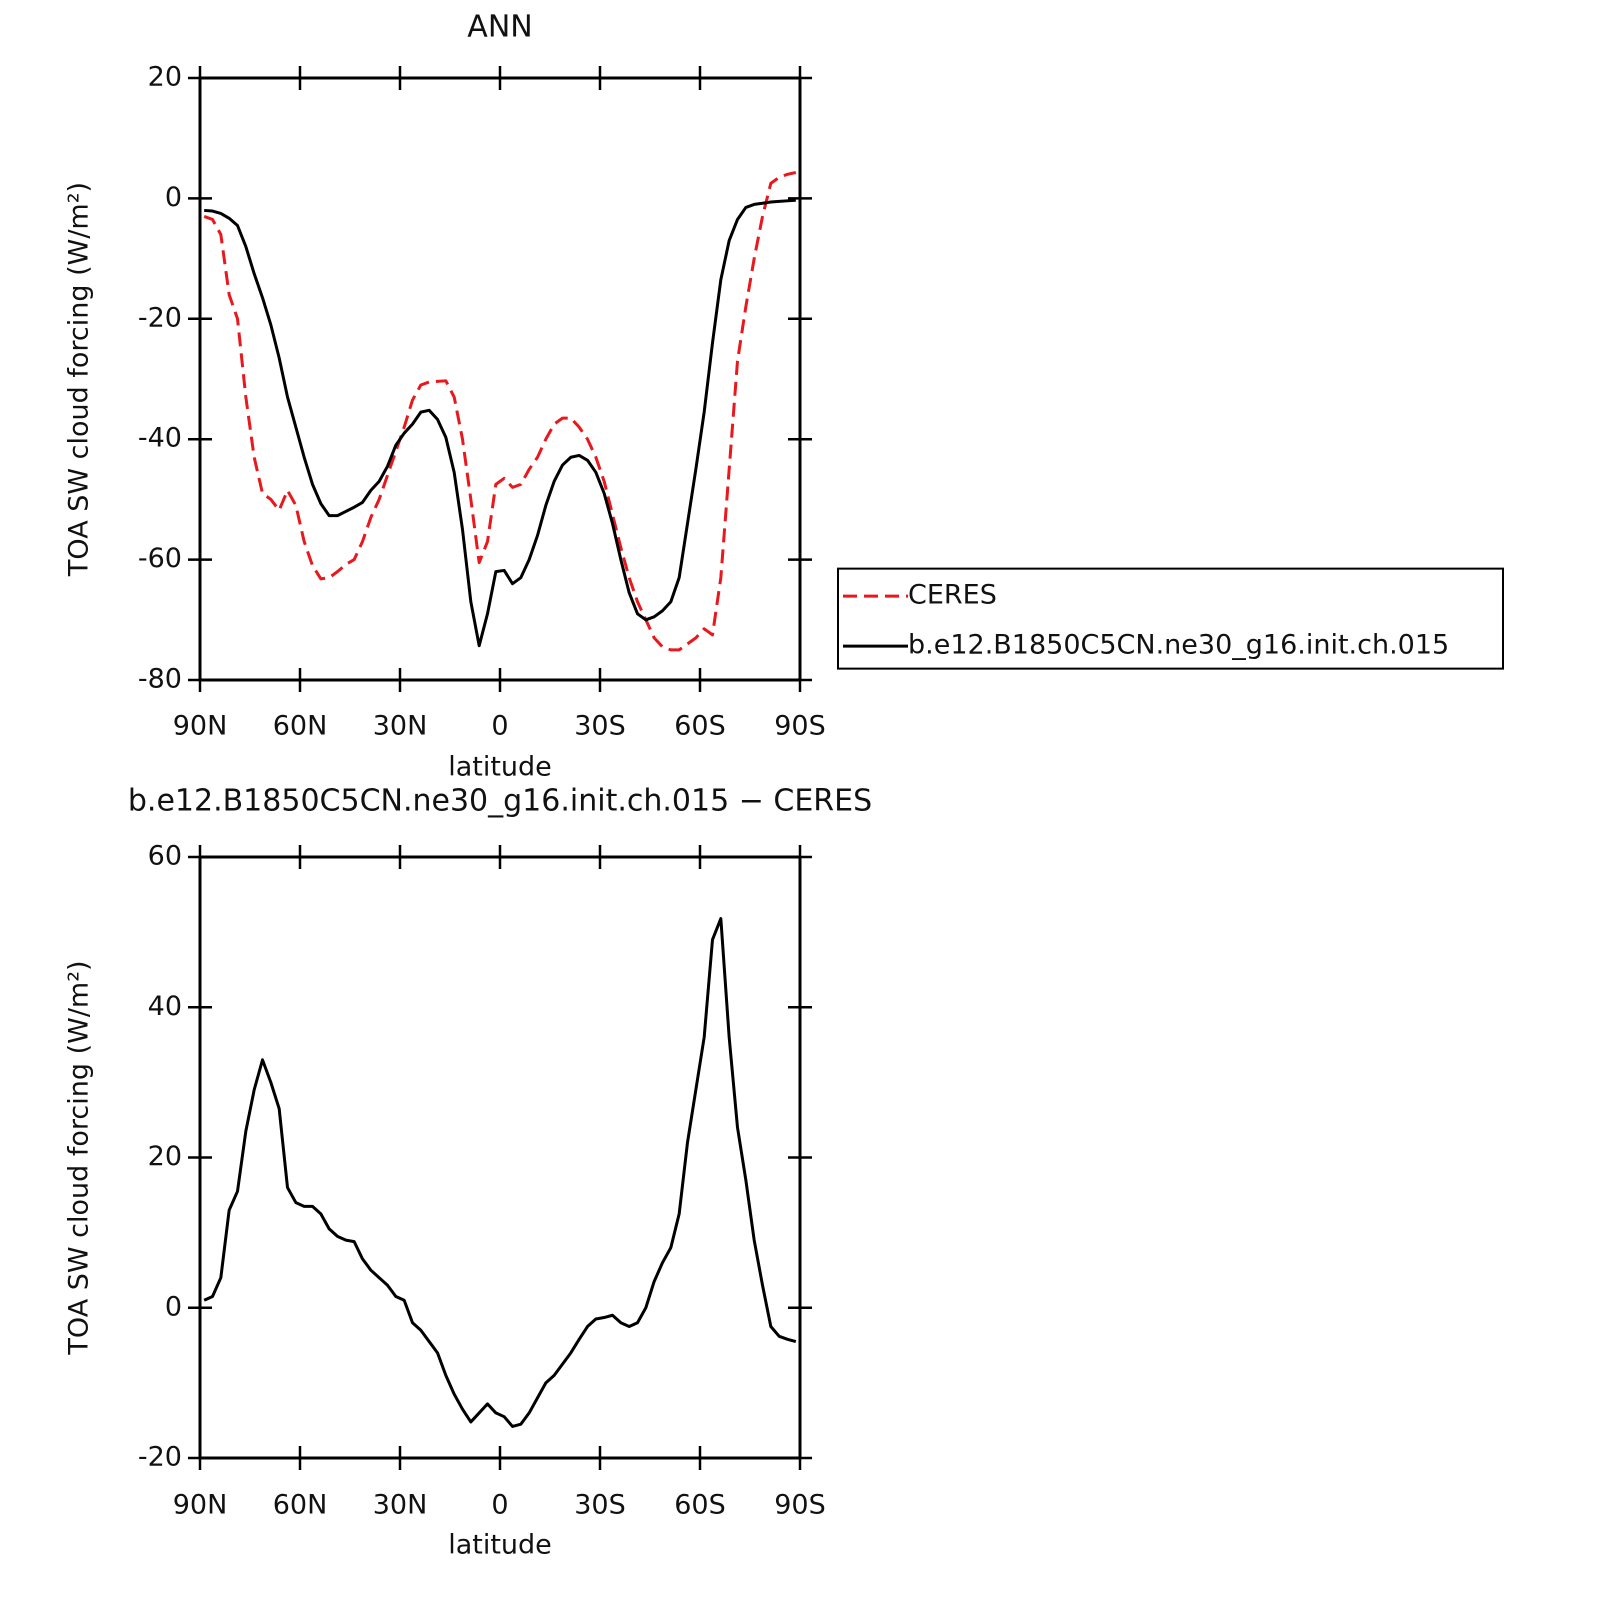 This screenshot has width=1600, height=1603. What do you see at coordinates (165, 1006) in the screenshot?
I see `y-tick-label: 40` at bounding box center [165, 1006].